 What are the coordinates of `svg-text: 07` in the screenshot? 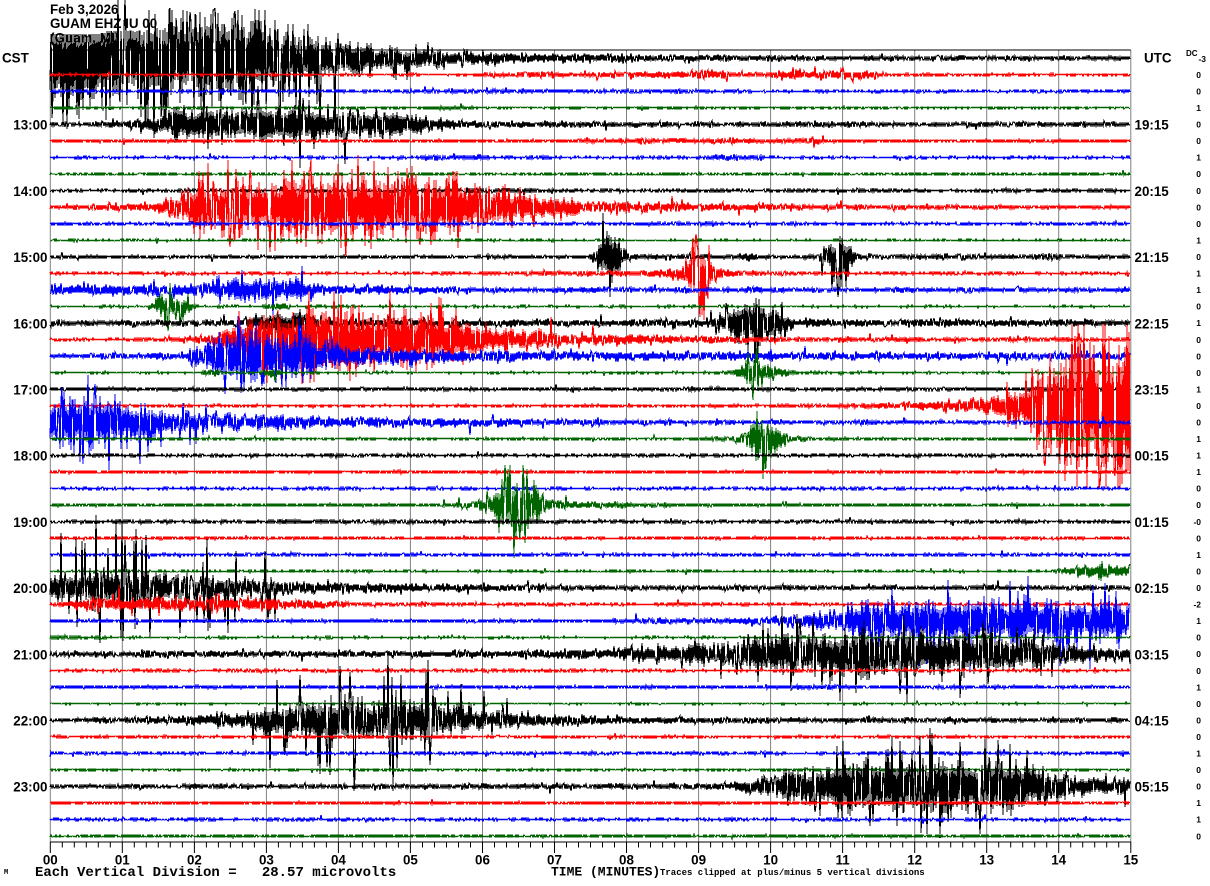 It's located at (554, 860).